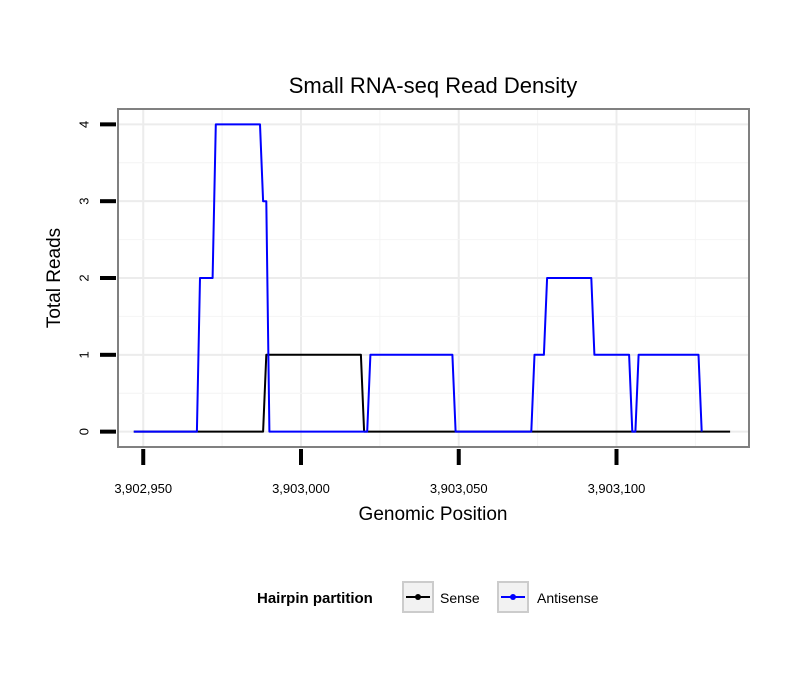  What do you see at coordinates (83, 277) in the screenshot?
I see `y-tick-label-2: 2` at bounding box center [83, 277].